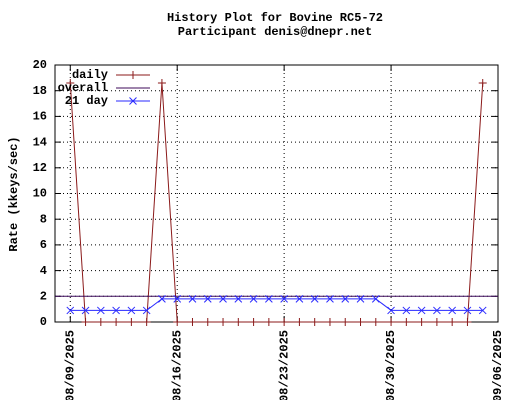  What do you see at coordinates (275, 32) in the screenshot?
I see `chart-subtitle: Participant denis@dnepr.net` at bounding box center [275, 32].